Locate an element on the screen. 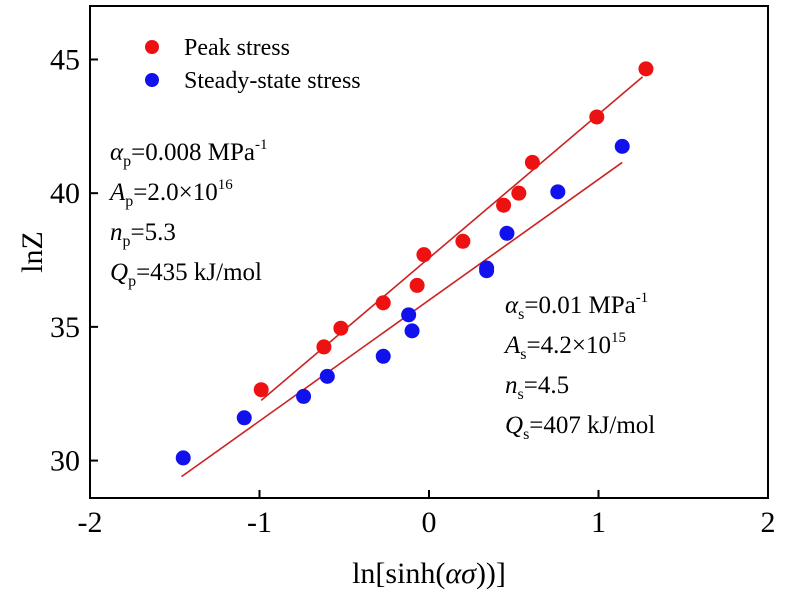 This screenshot has height=600, width=800. annotation-line: Qp=435 kJ/mol is located at coordinates (186, 274).